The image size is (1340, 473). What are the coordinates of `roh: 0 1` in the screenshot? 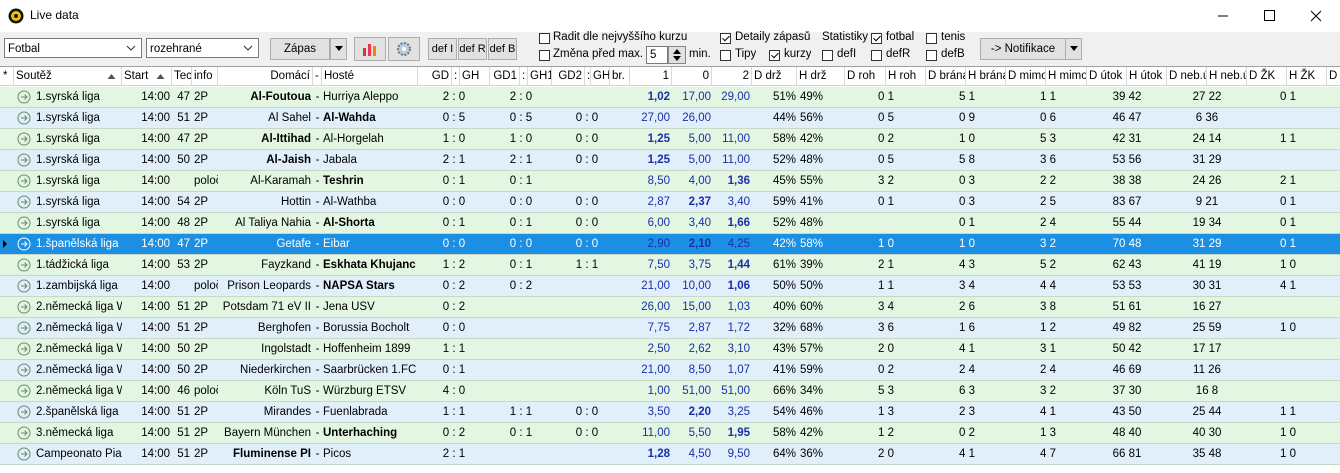 It's located at (886, 202).